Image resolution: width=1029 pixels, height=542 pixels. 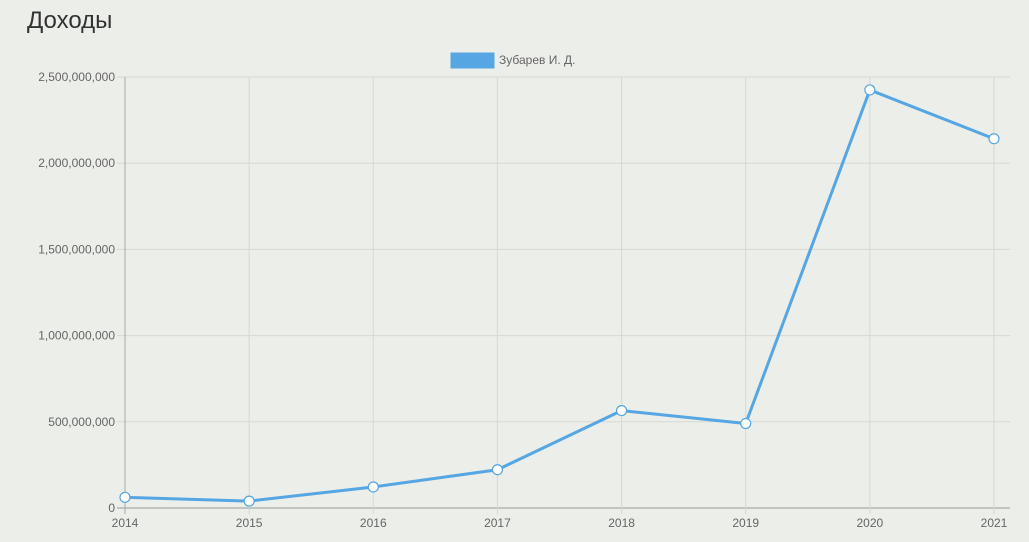 I want to click on y-tick-label: 0, so click(x=111, y=508).